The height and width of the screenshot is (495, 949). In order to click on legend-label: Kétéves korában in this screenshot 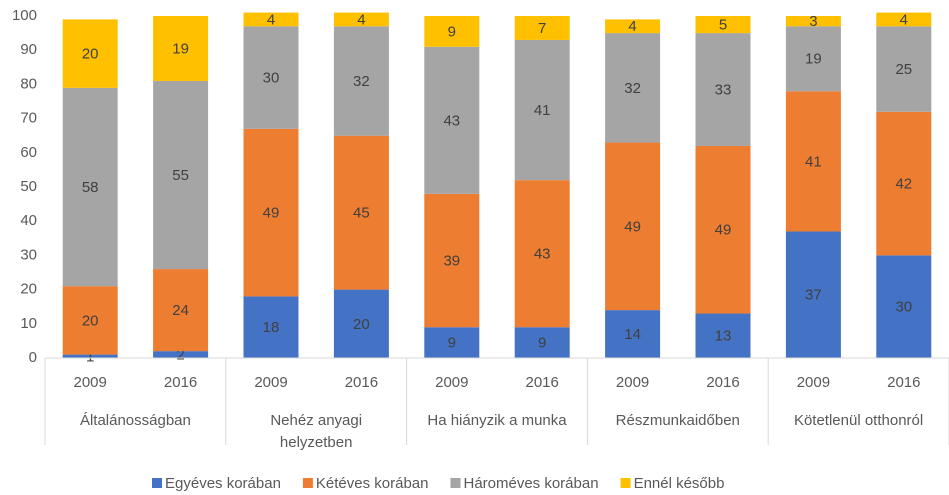, I will do `click(372, 483)`.